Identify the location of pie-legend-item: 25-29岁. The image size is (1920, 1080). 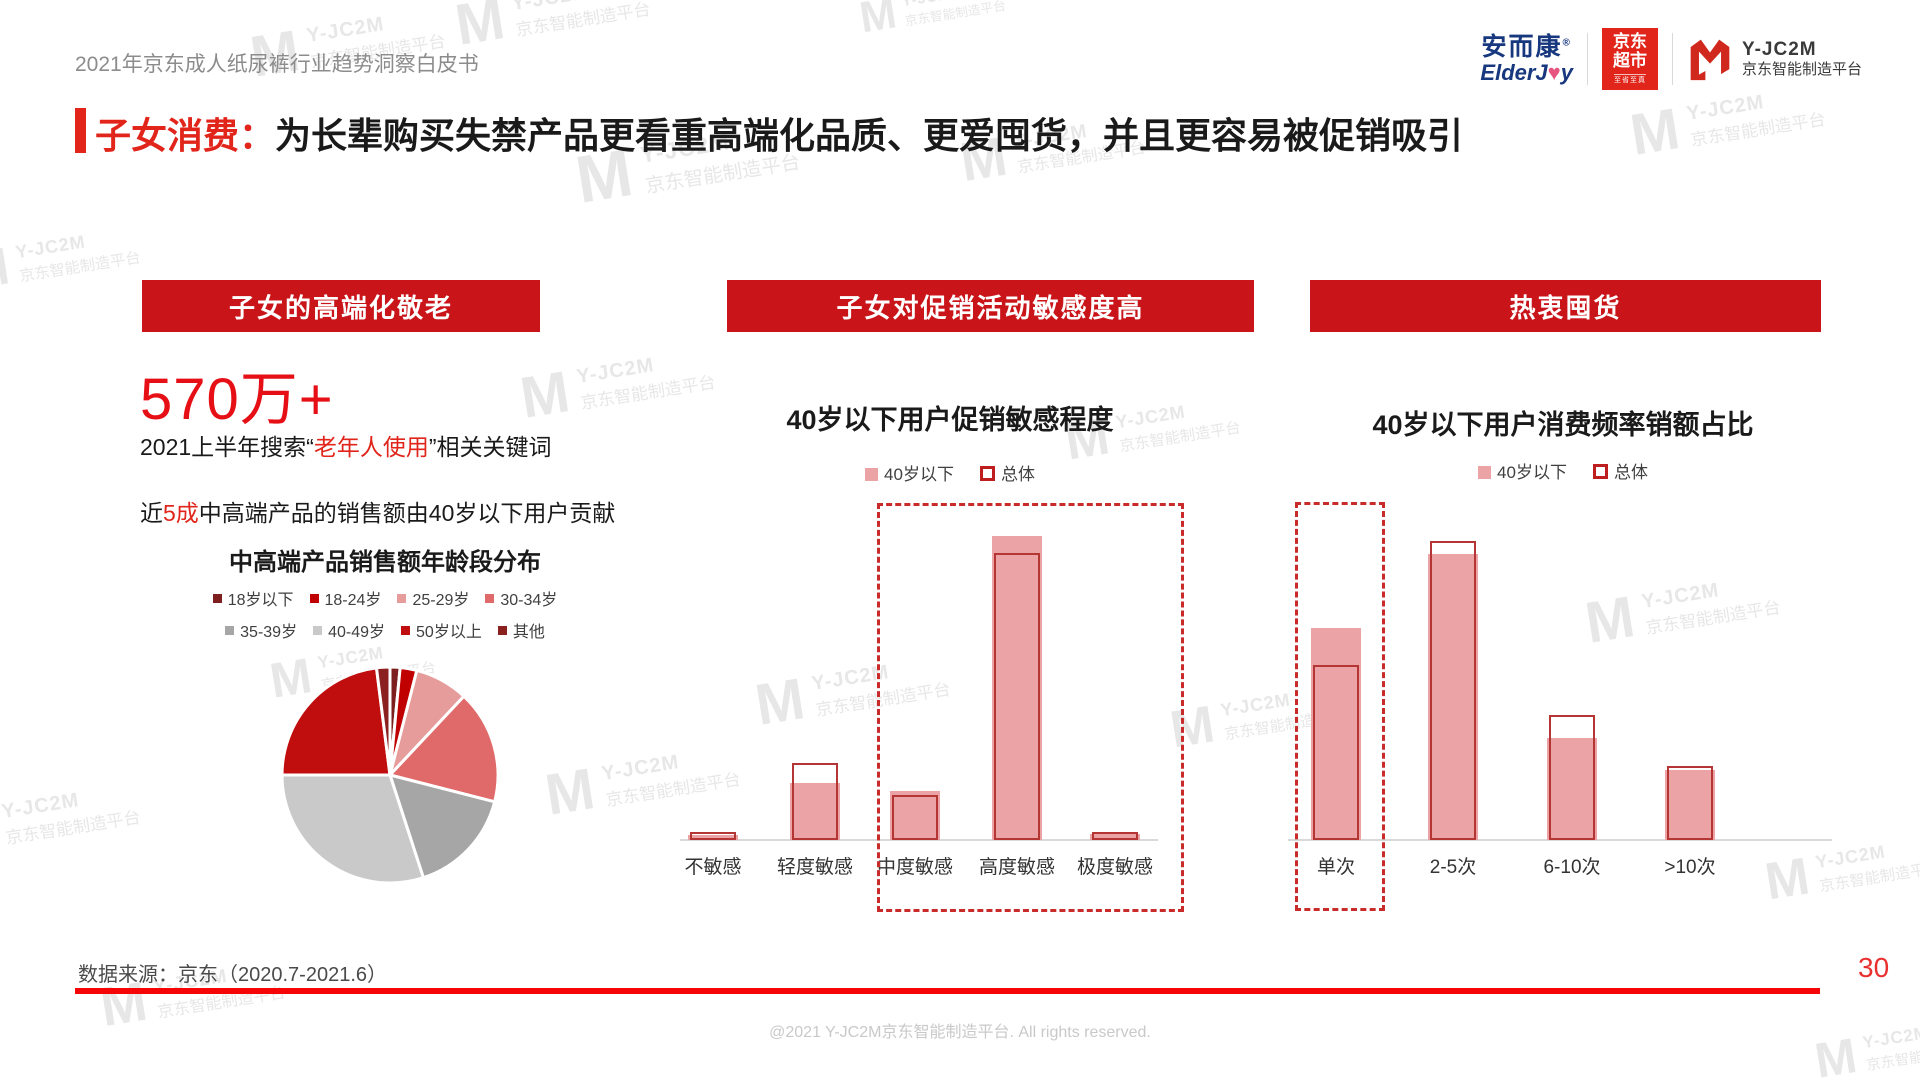
(433, 598).